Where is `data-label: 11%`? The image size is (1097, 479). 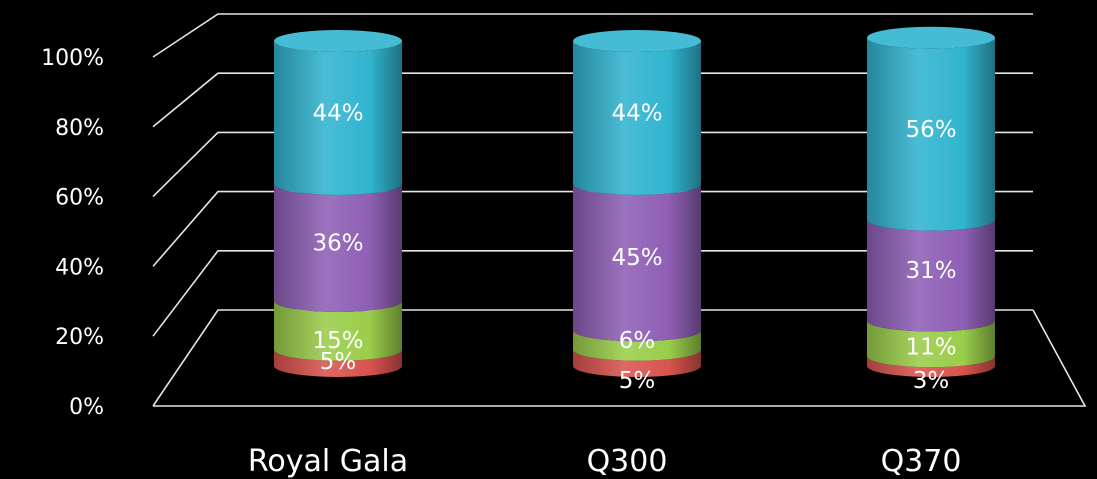 data-label: 11% is located at coordinates (930, 347).